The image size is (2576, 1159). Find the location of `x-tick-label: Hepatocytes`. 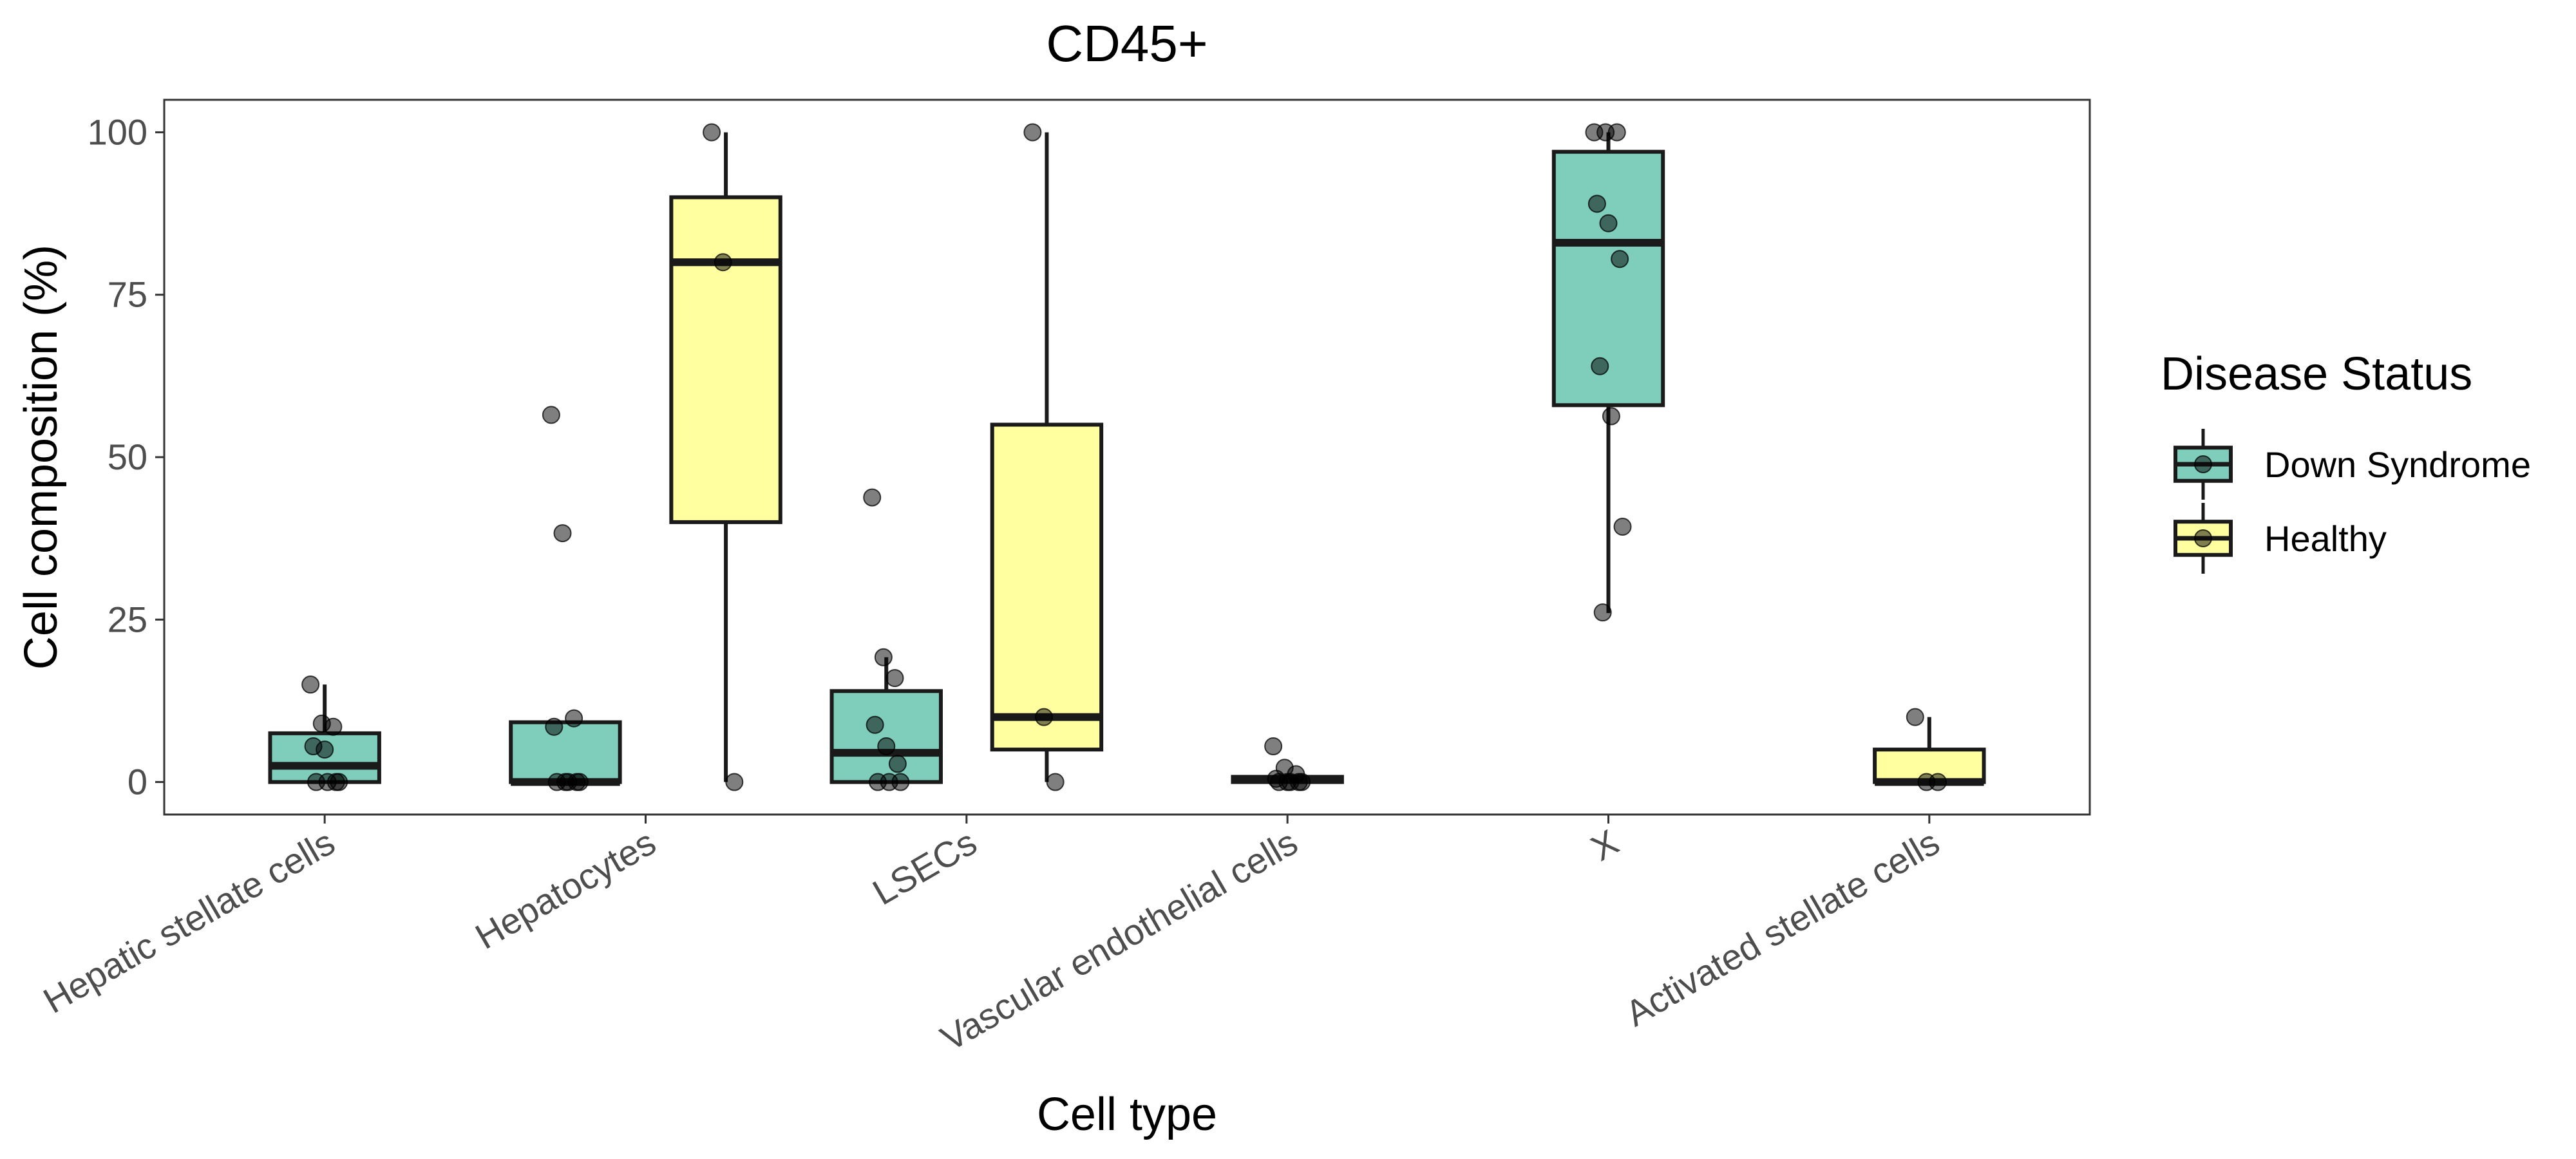

x-tick-label: Hepatocytes is located at coordinates (565, 889).